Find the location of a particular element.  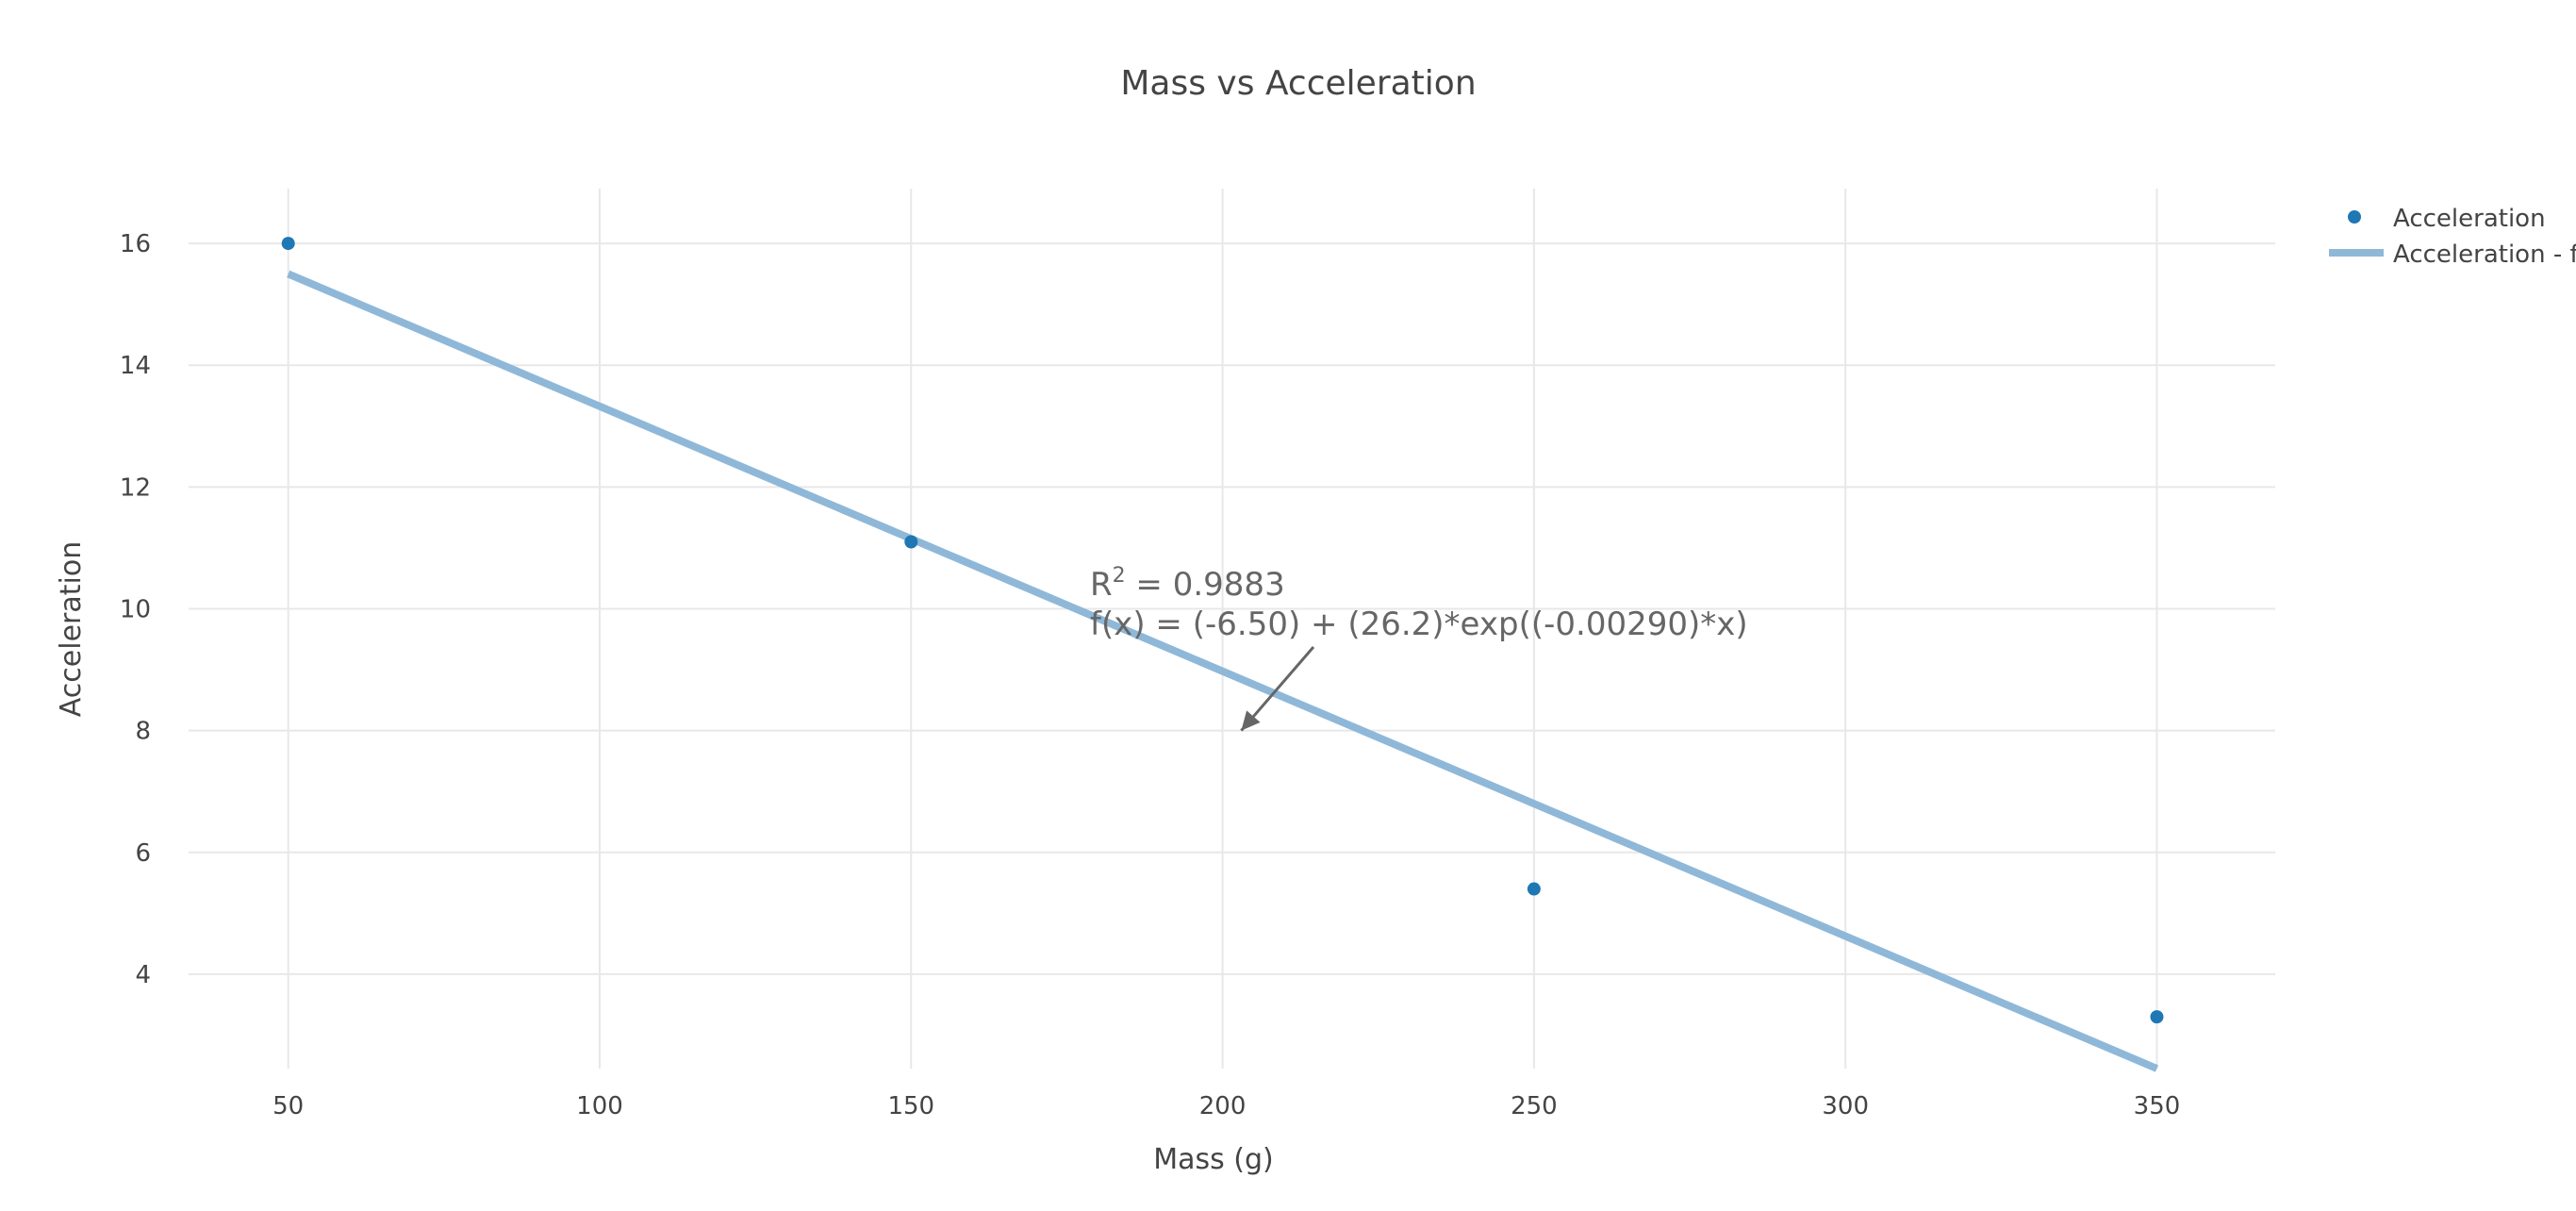

y-tick-labels: 4 6 8 10 12 14 16 is located at coordinates (135, 609).